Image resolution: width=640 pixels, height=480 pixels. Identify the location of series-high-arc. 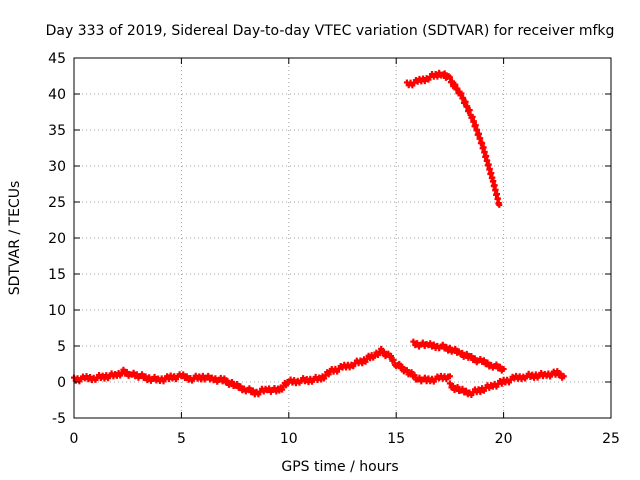
(453, 138).